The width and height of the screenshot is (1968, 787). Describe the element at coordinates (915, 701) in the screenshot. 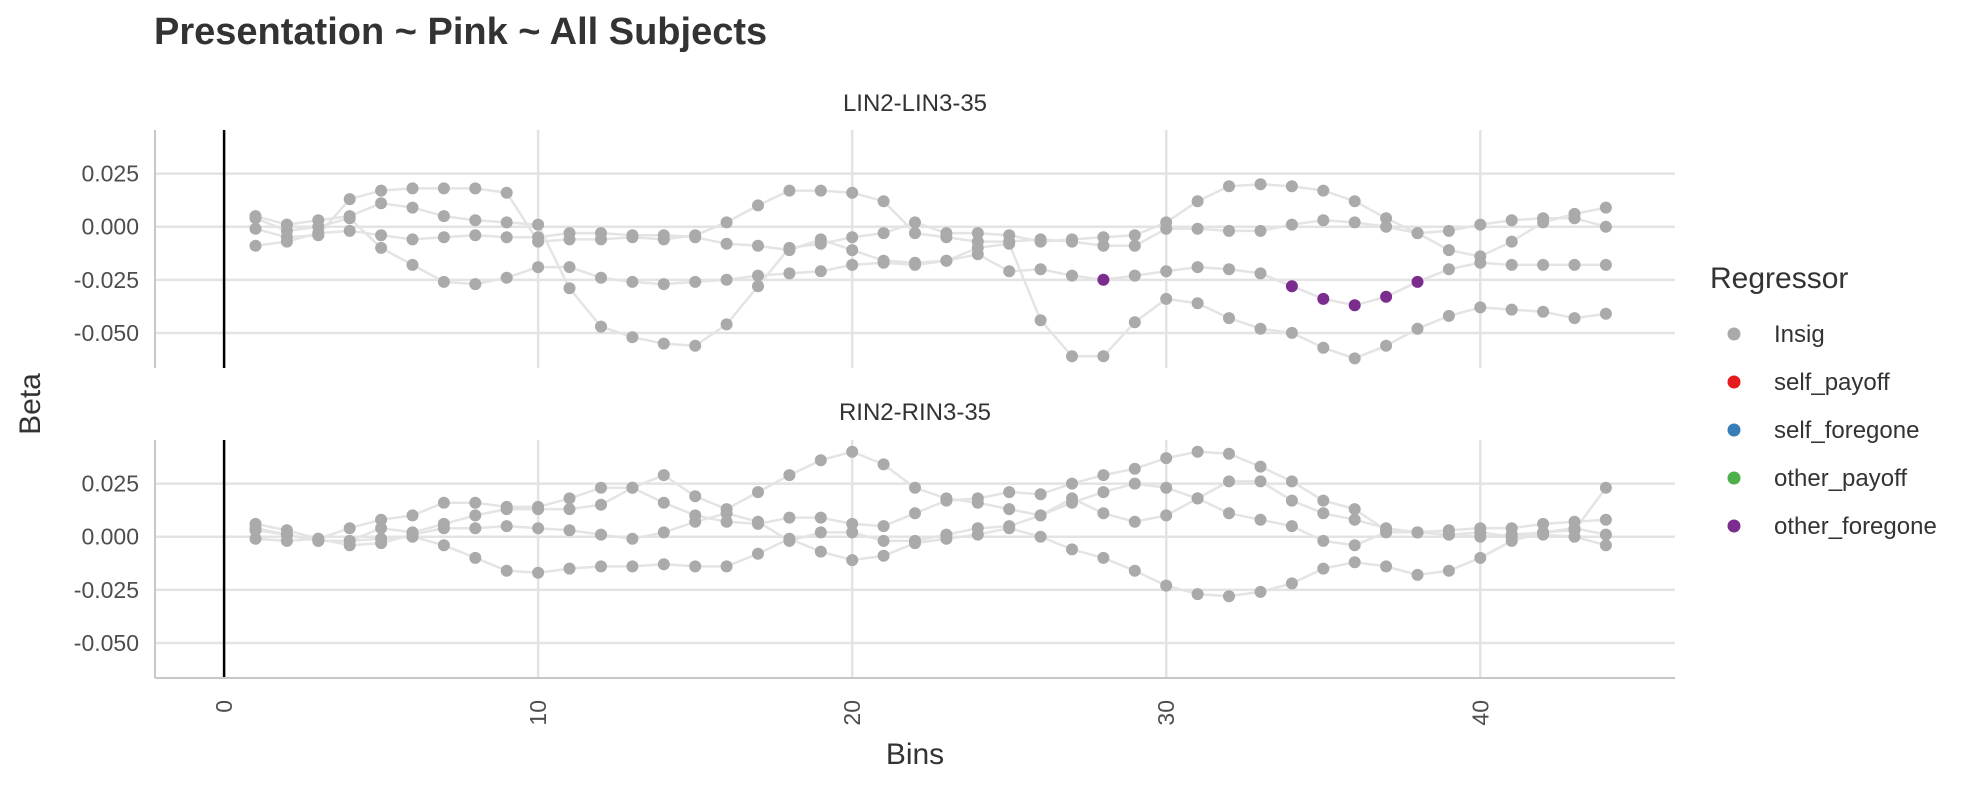

I see `x-axis: 0 10 20 30 40` at that location.